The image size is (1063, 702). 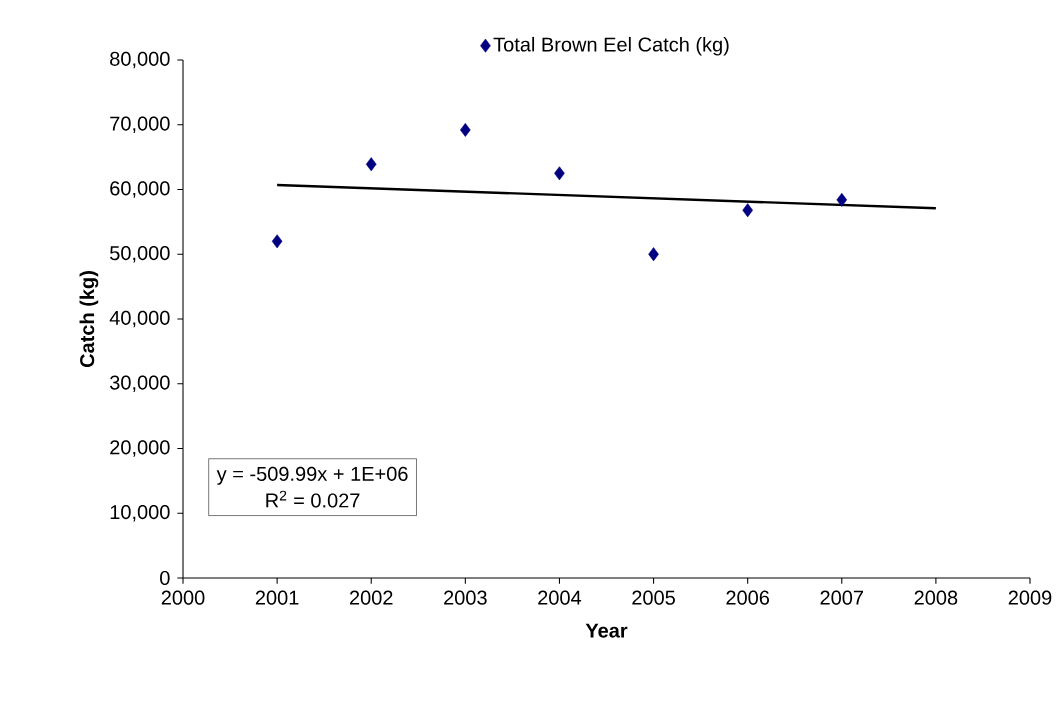 I want to click on x-tick-label: 2008, so click(x=936, y=597).